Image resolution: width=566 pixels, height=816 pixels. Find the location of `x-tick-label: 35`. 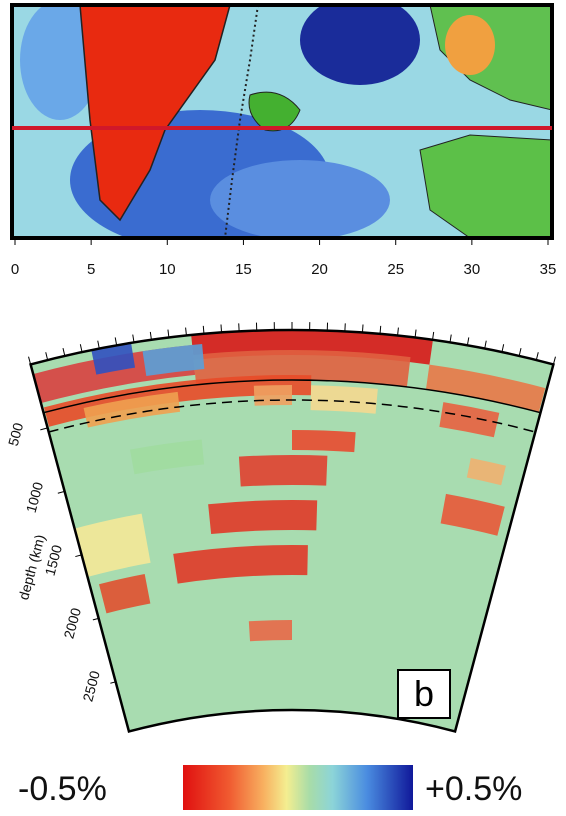

x-tick-label: 35 is located at coordinates (548, 269).